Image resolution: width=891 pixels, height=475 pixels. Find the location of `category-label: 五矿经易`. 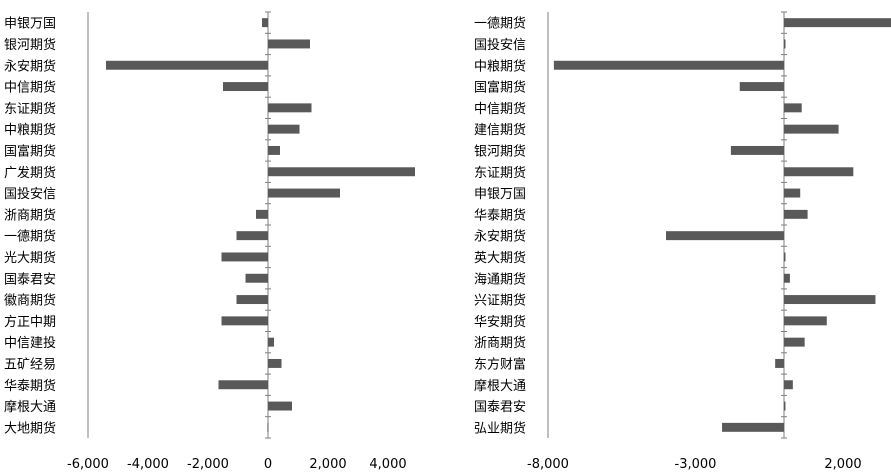

category-label: 五矿经易 is located at coordinates (30, 364).